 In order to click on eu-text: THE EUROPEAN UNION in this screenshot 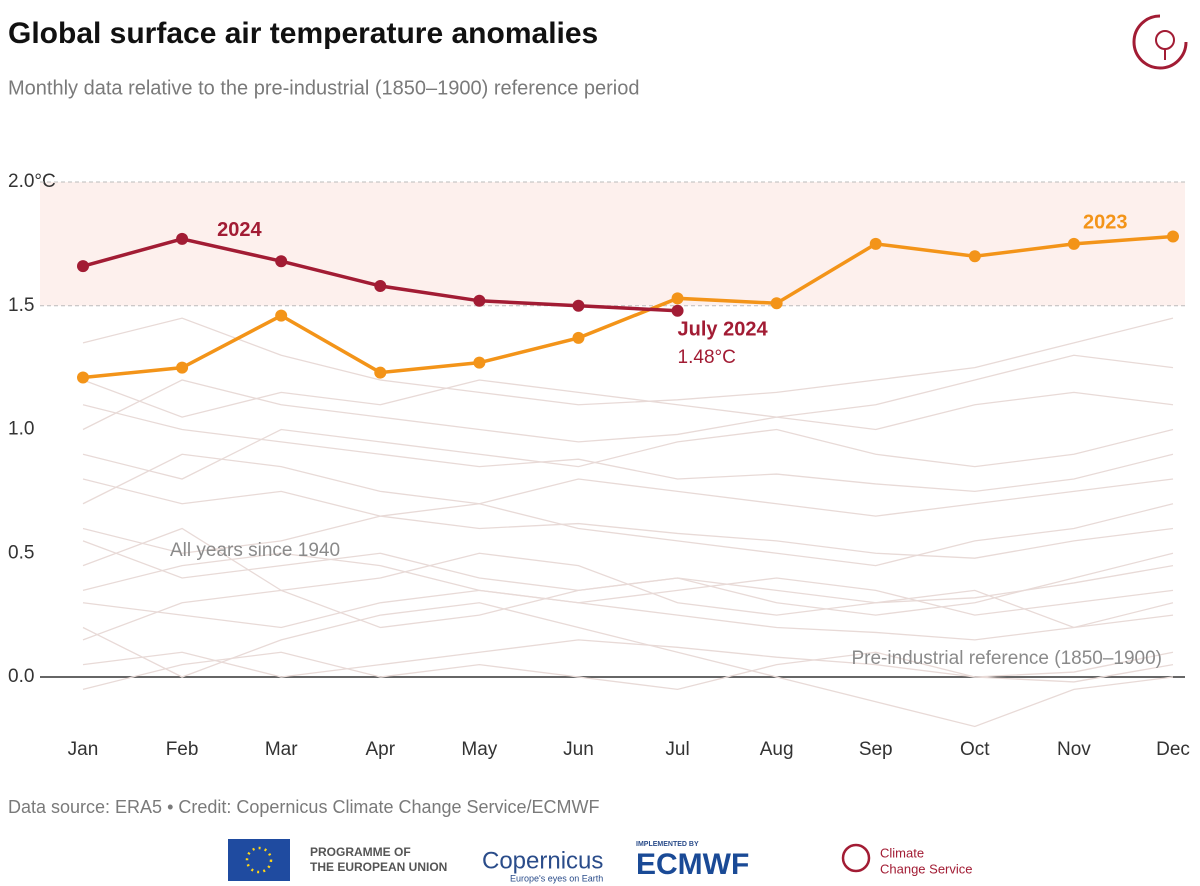, I will do `click(378, 867)`.